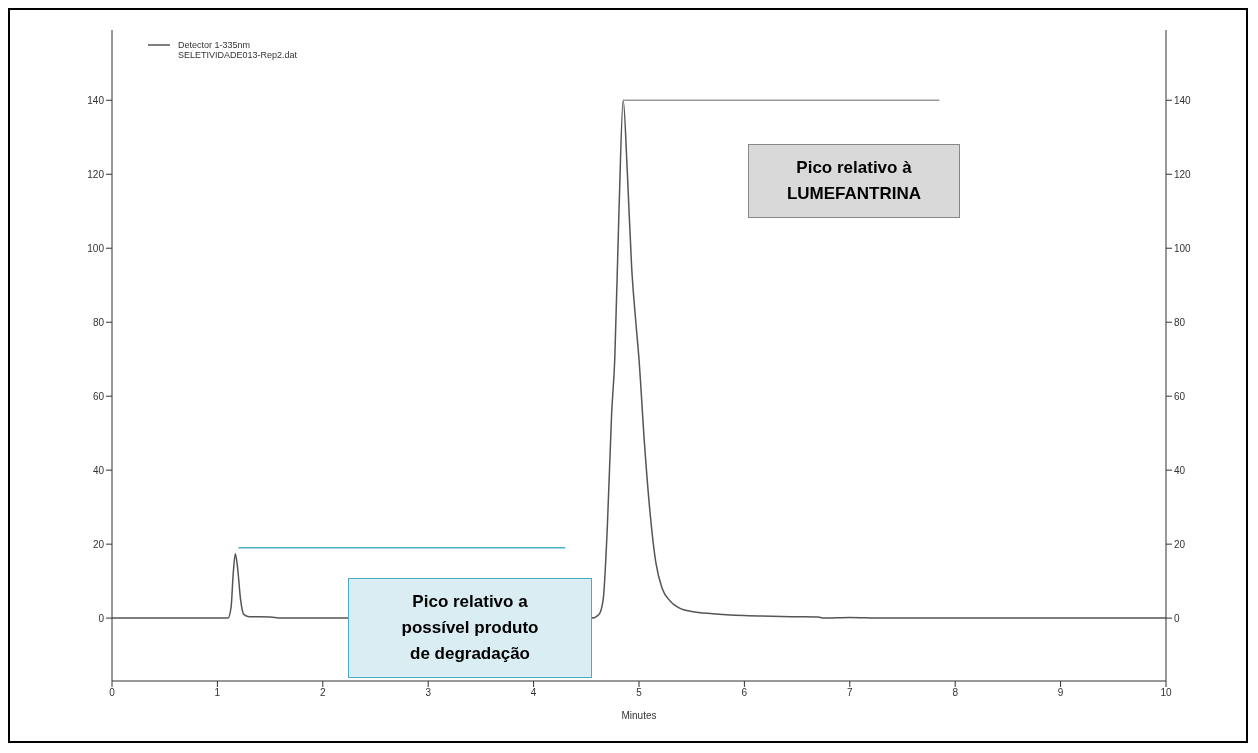  I want to click on x-tick-label: 10, so click(1166, 693).